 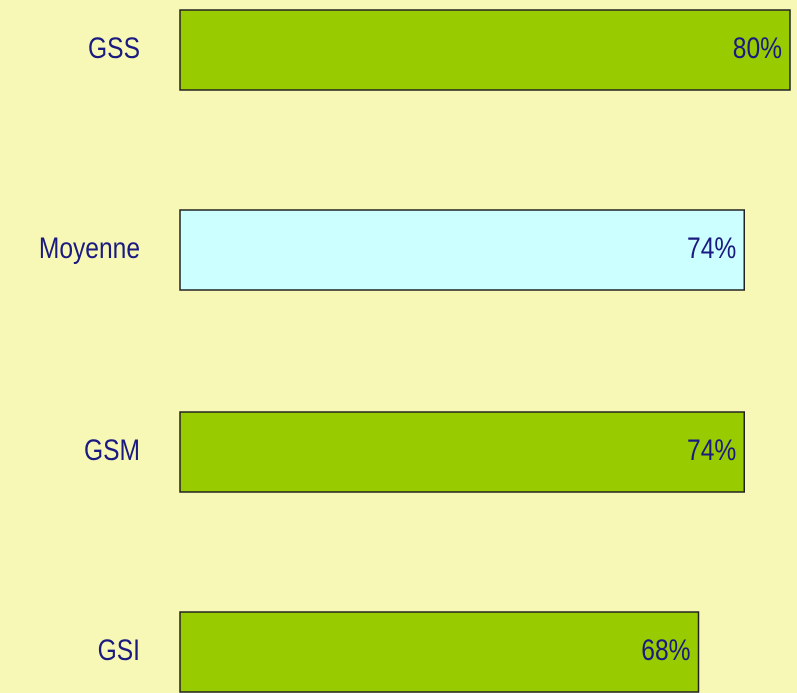 I want to click on category-label: GSM, so click(x=112, y=450).